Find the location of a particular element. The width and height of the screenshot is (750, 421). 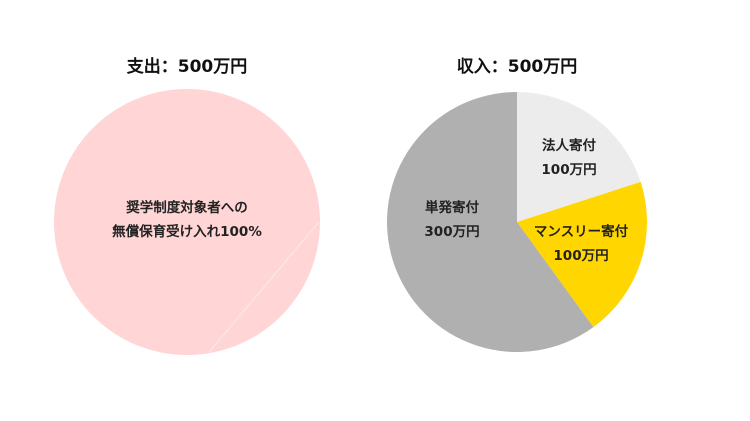

slice-label: 300万円 is located at coordinates (451, 232).